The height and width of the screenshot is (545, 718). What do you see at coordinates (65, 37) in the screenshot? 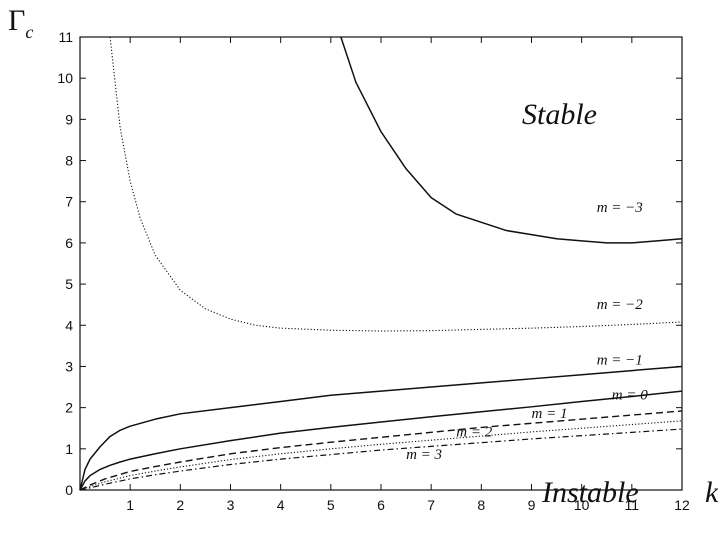
I see `y-tick-label: 11` at bounding box center [65, 37].